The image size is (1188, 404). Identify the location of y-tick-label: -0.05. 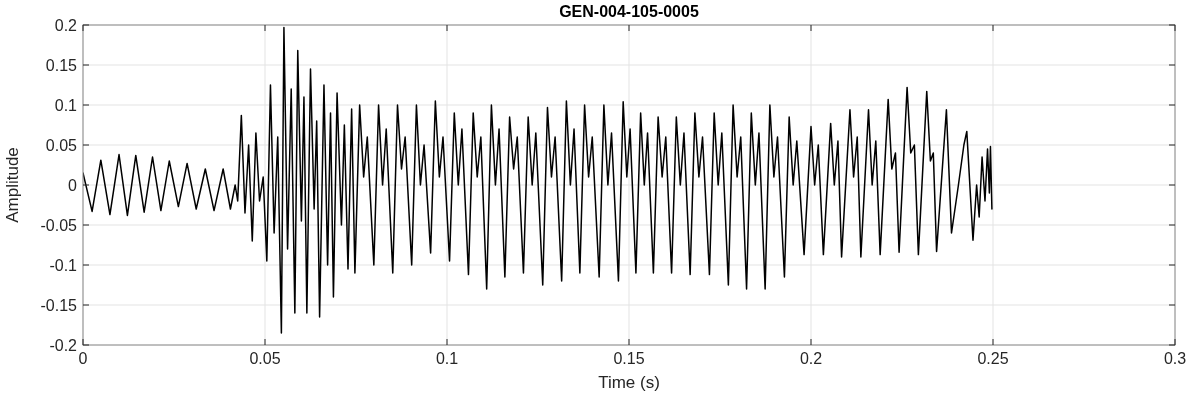
(59, 225).